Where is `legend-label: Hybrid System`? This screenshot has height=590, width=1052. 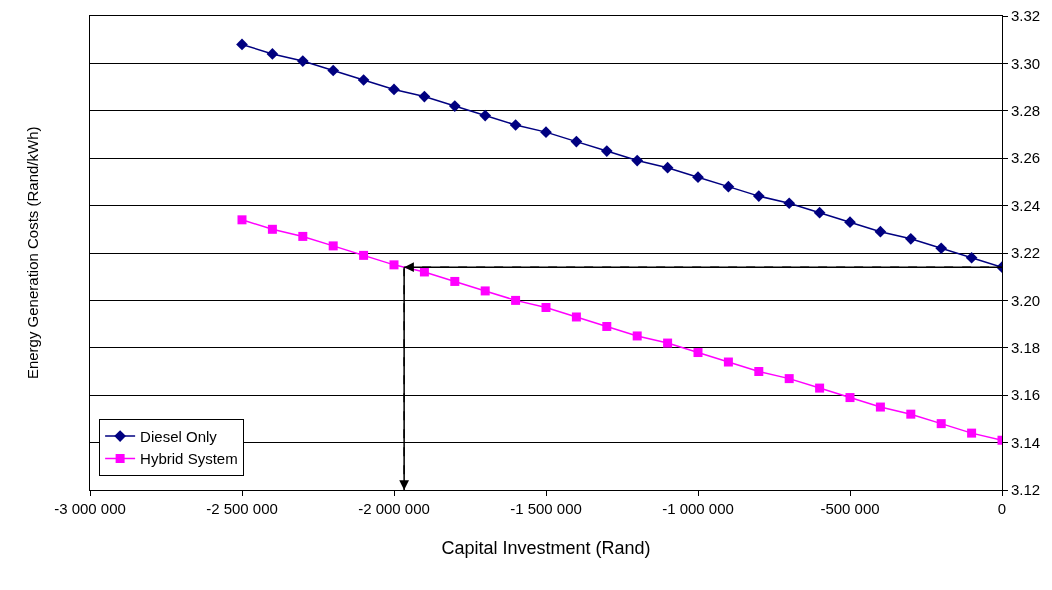
legend-label: Hybrid System is located at coordinates (189, 459).